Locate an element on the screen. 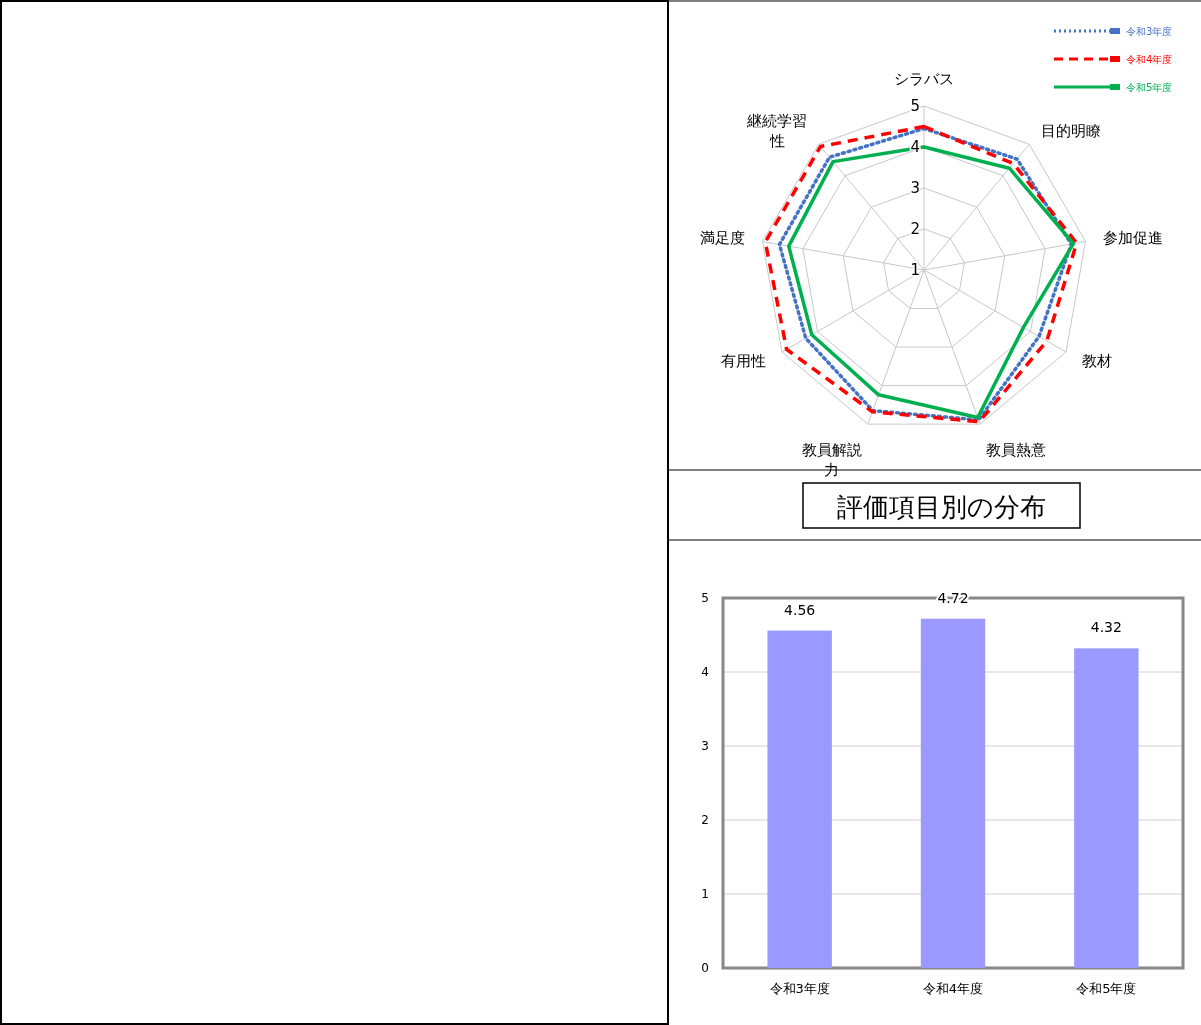 The image size is (1201, 1025). x-tick-label: 令和4年度 is located at coordinates (953, 988).